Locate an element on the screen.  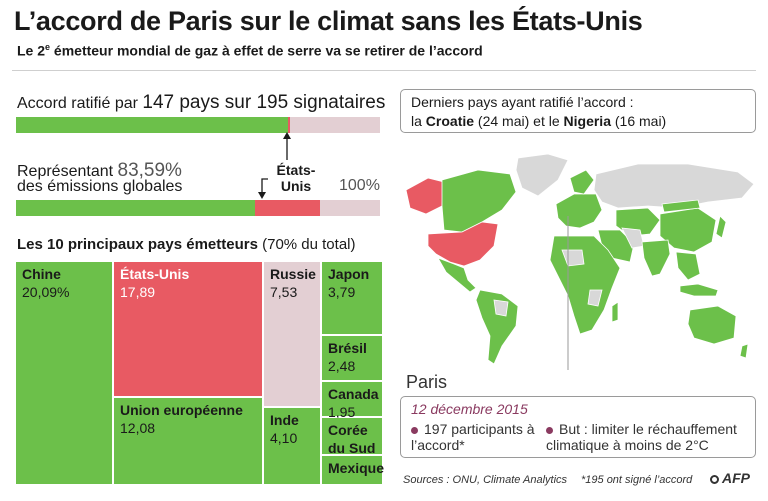
treemap-tile-chine: Chine 20,09% is located at coordinates (64, 373).